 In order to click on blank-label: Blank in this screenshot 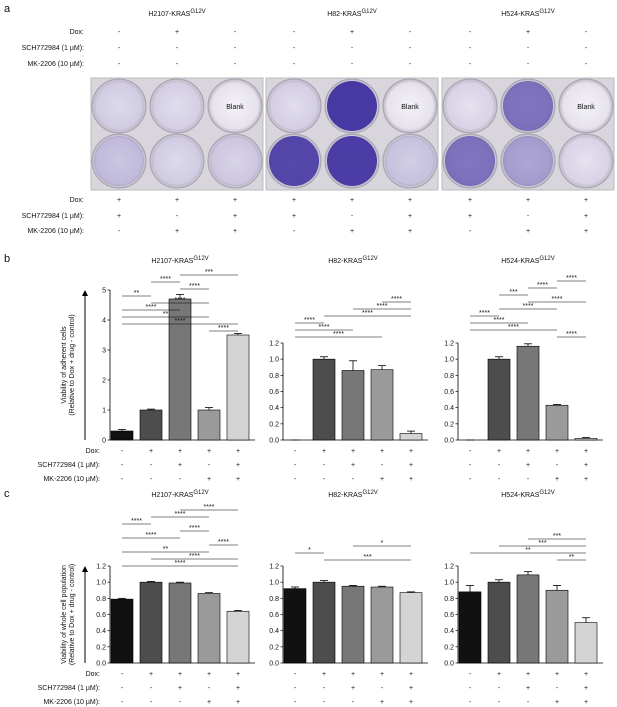, I will do `click(586, 107)`.